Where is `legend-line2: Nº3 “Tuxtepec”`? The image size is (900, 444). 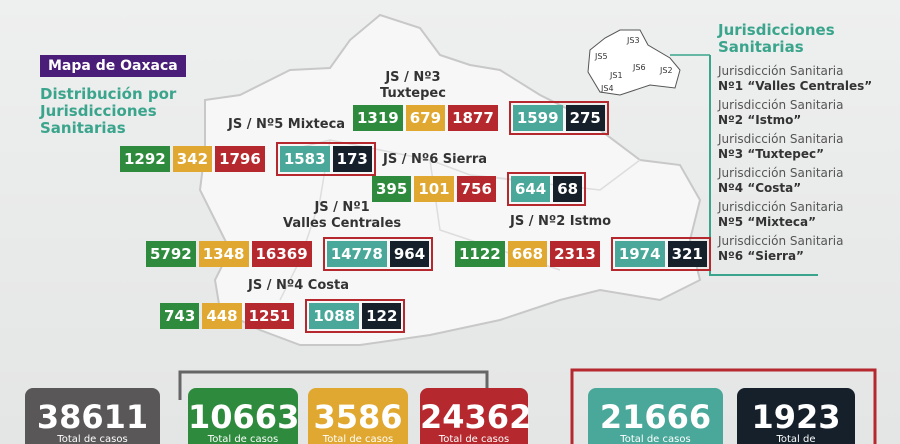
legend-line2: Nº3 “Tuxtepec” is located at coordinates (771, 154).